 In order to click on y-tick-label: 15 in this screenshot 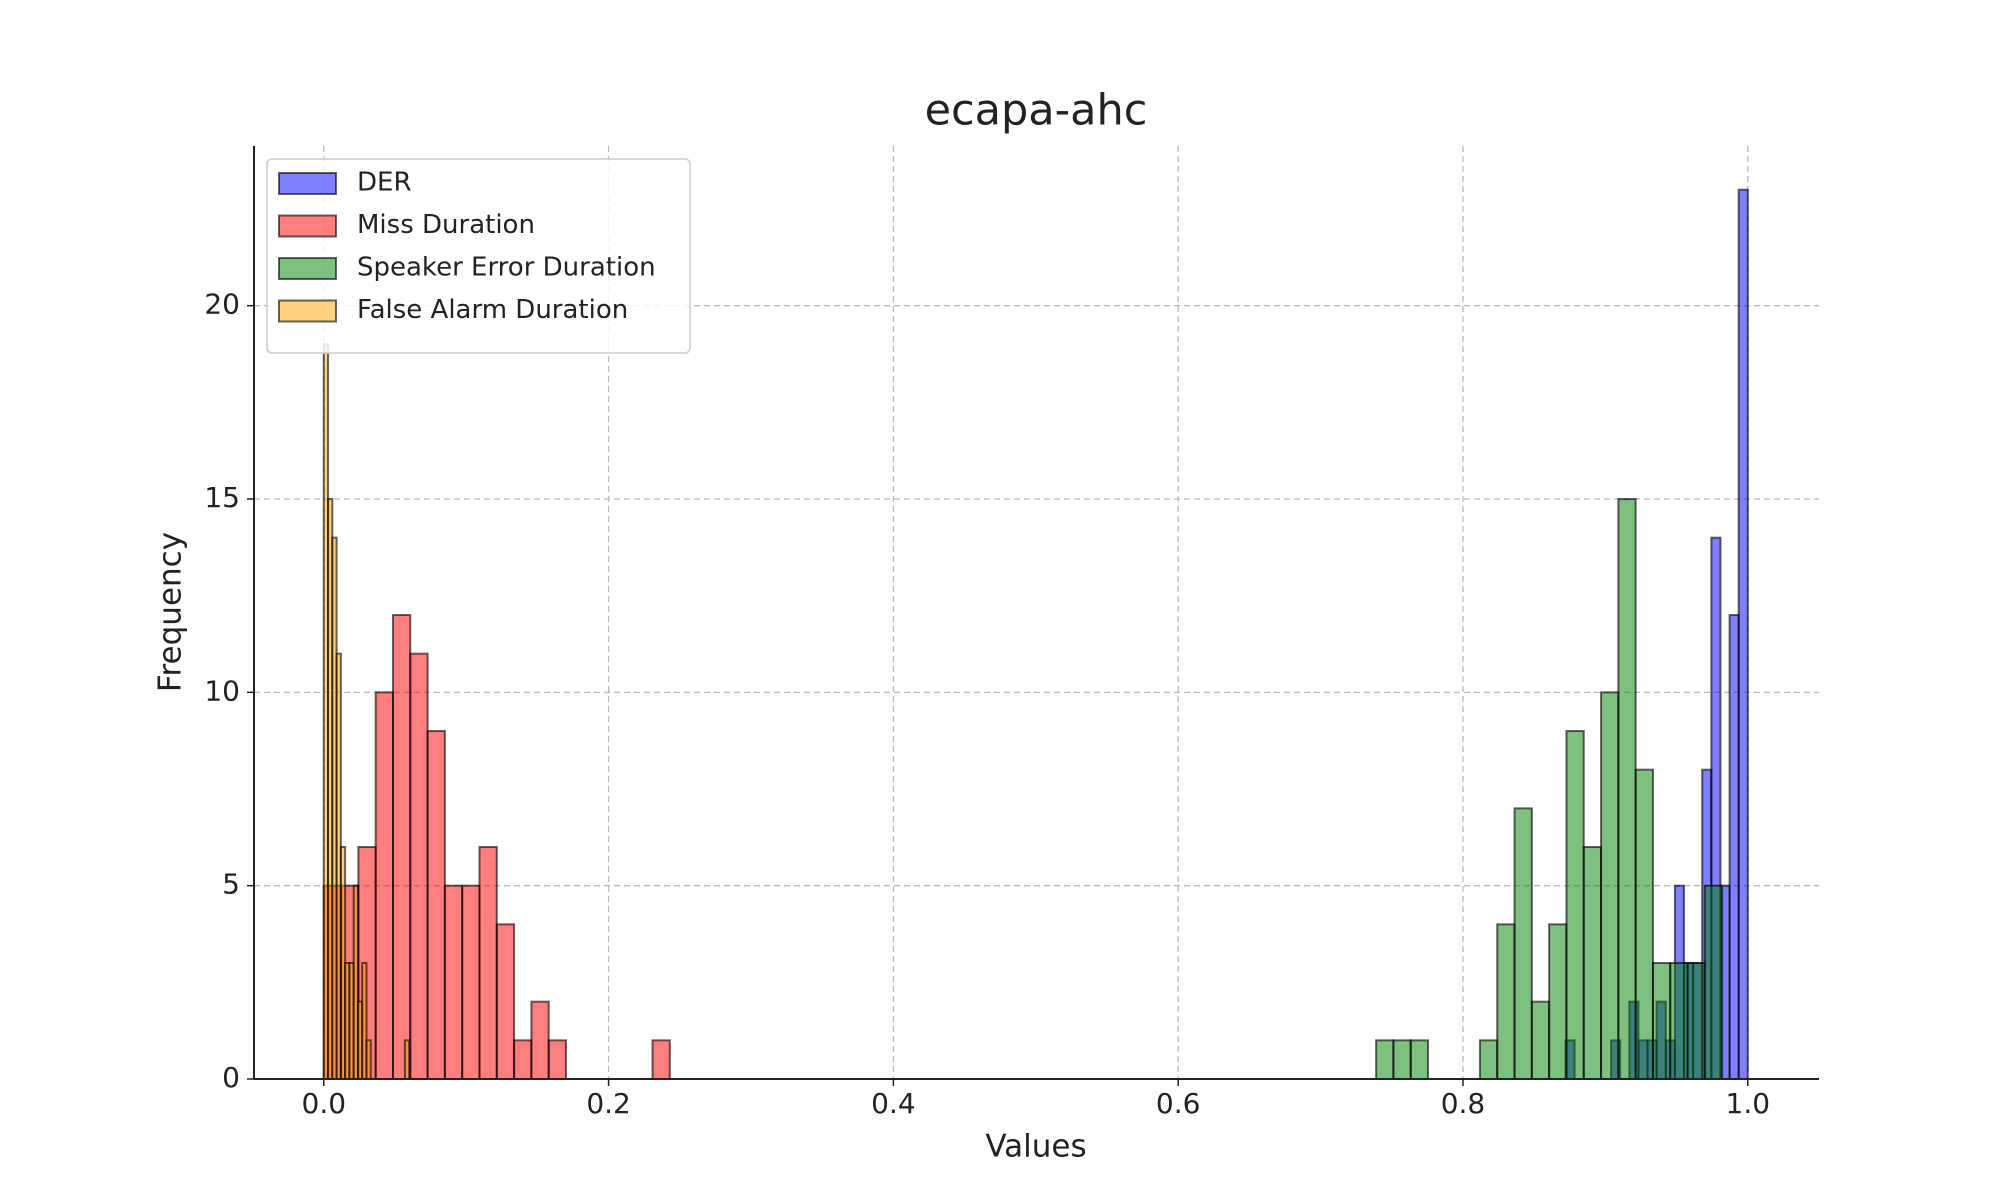, I will do `click(222, 497)`.